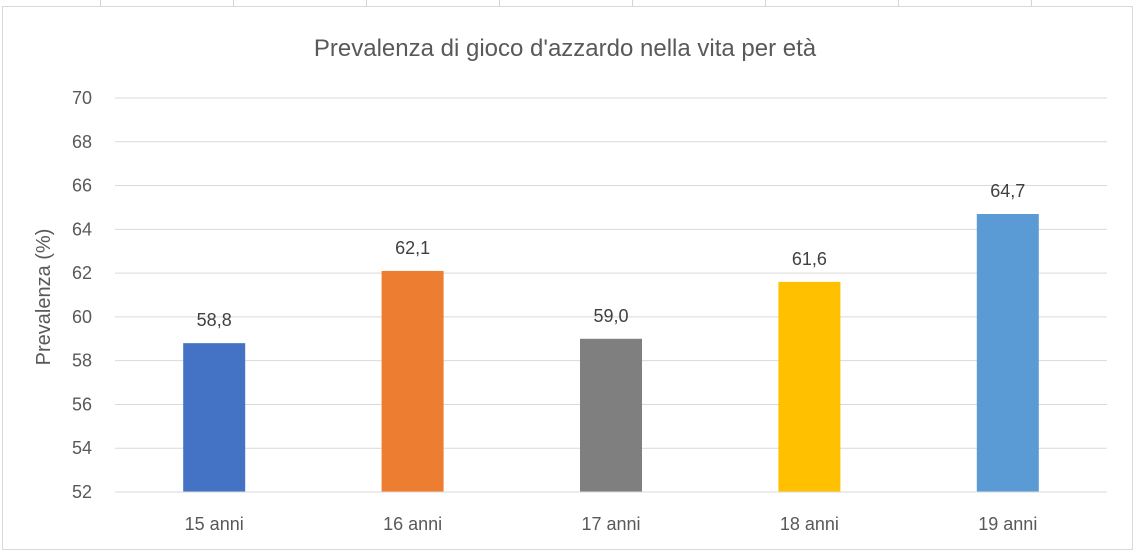 This screenshot has width=1138, height=556. I want to click on x-tick-label: 15 anni, so click(214, 524).